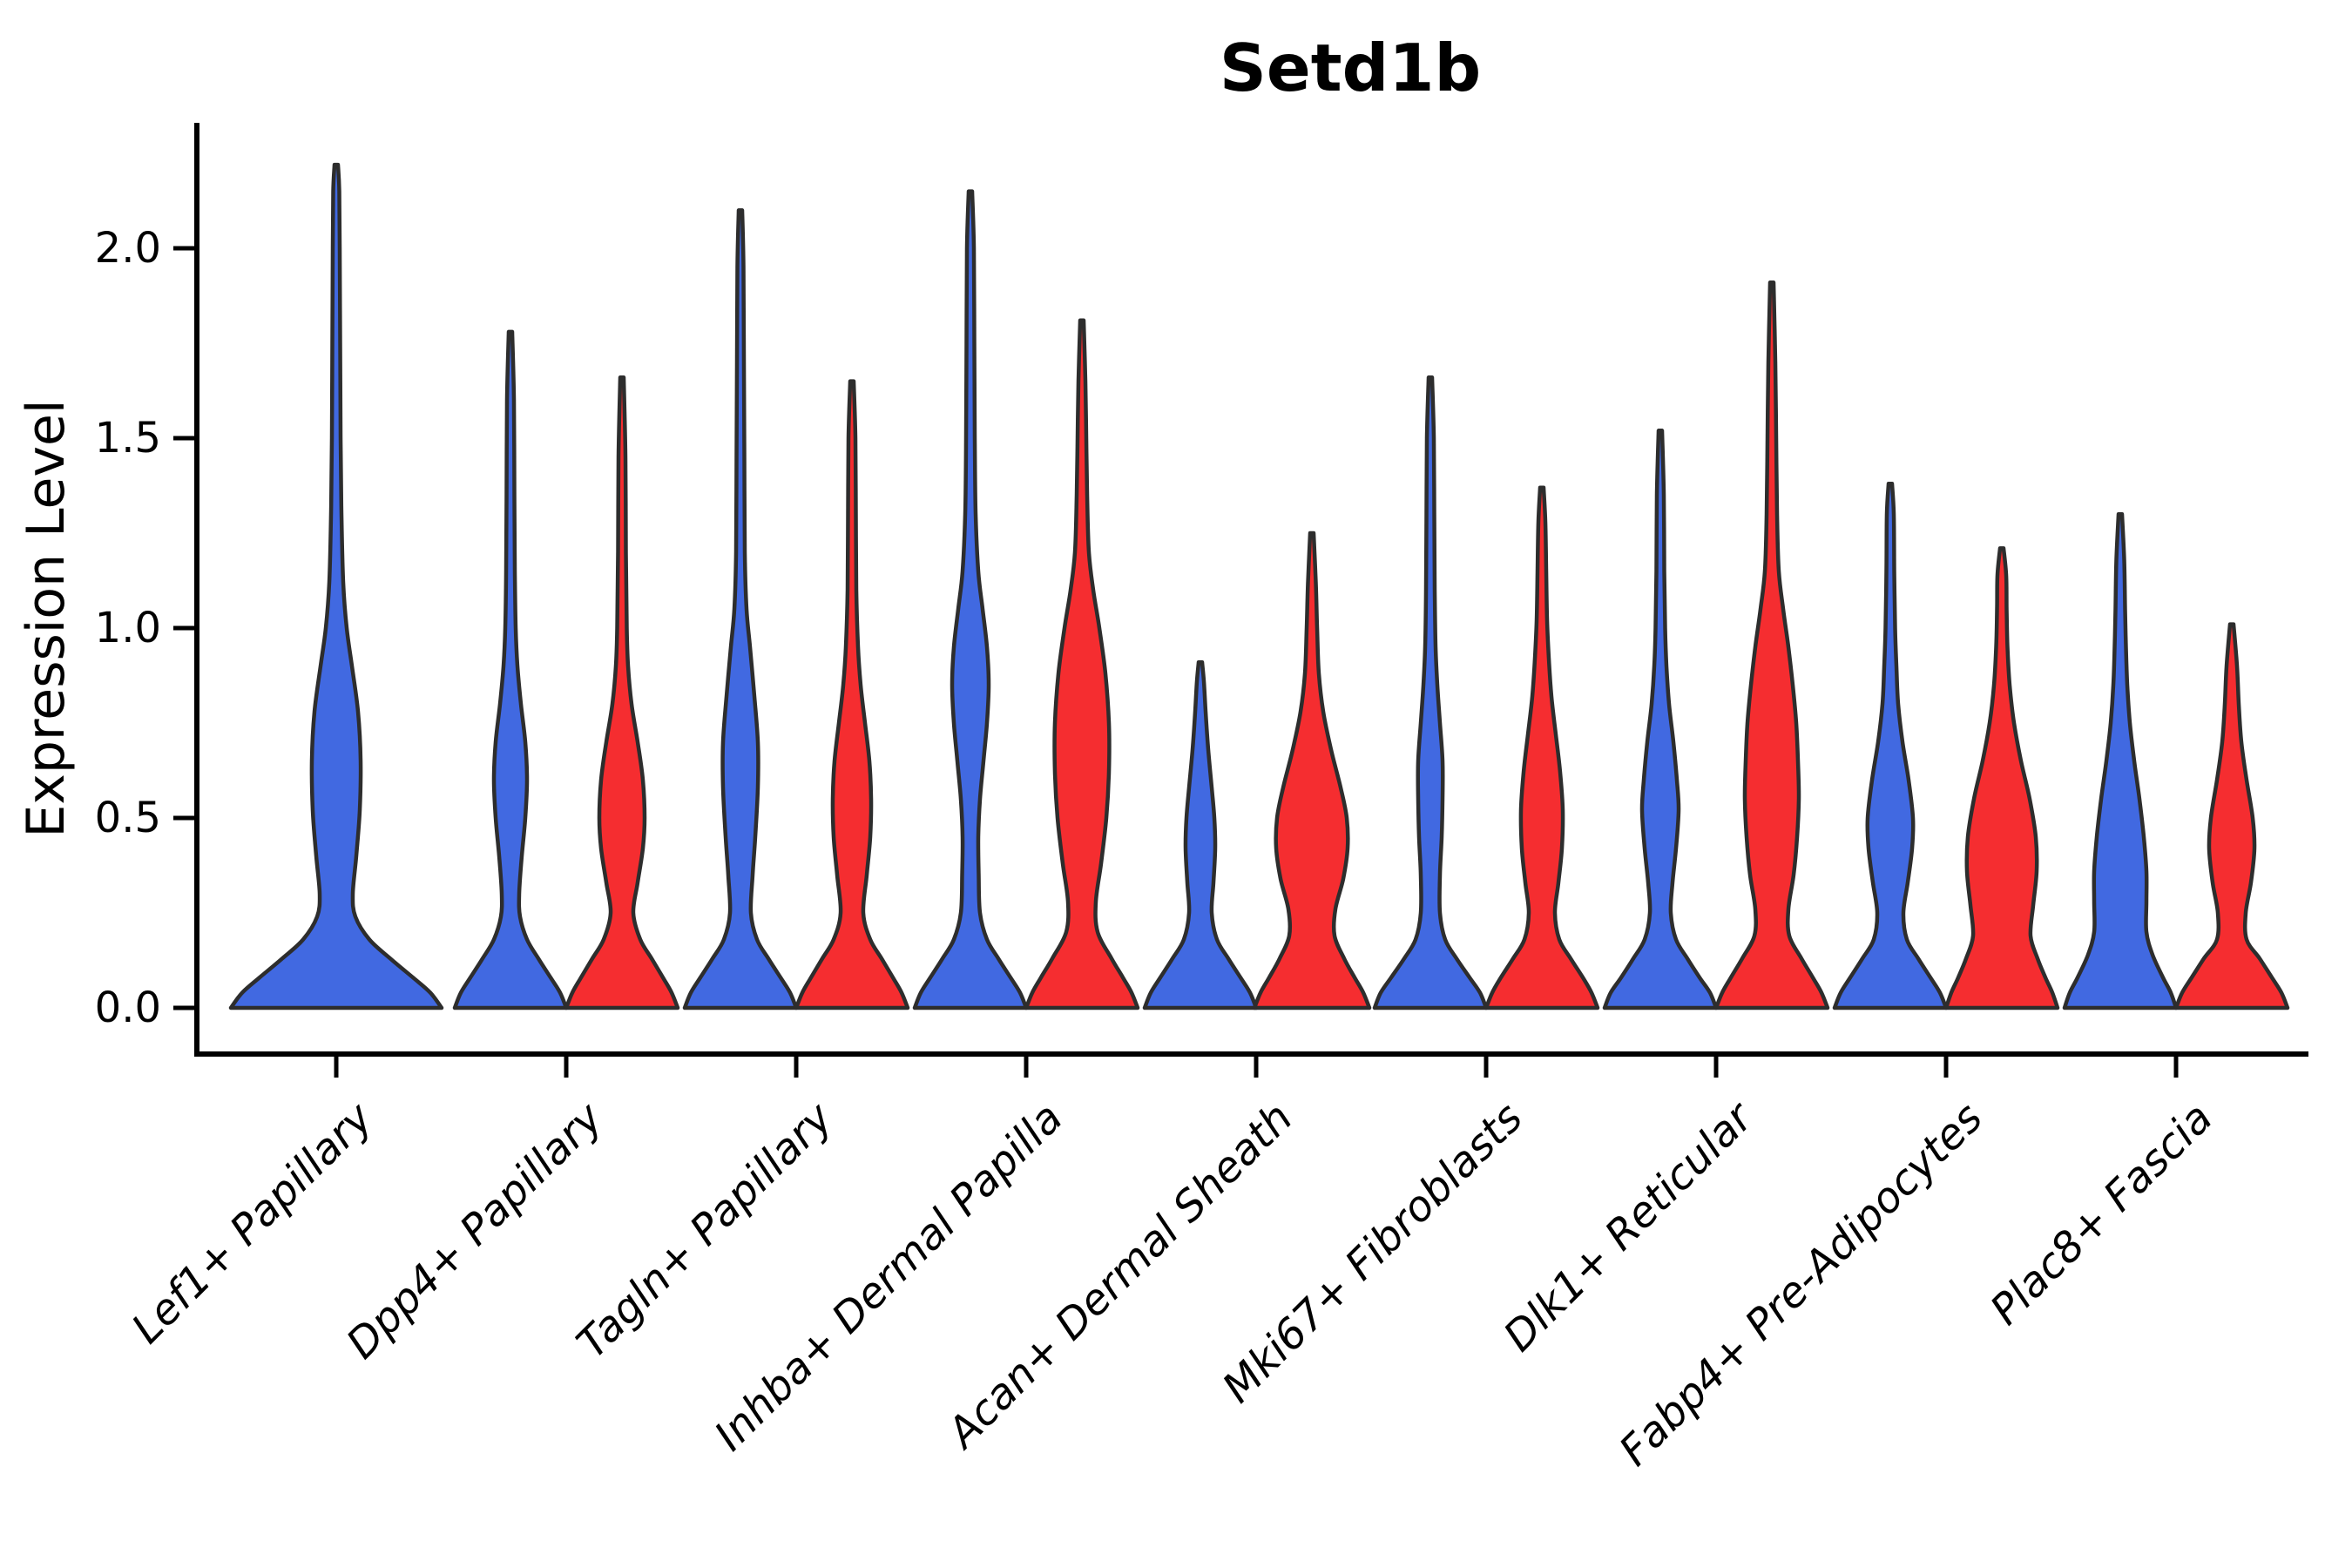  Describe the element at coordinates (1312, 770) in the screenshot. I see `violin-acan-dermal-sheath-red` at that location.